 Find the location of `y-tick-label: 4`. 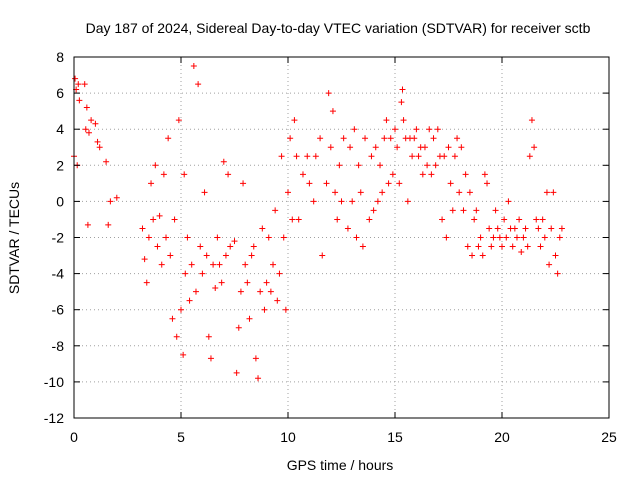

y-tick-label: 4 is located at coordinates (60, 129).